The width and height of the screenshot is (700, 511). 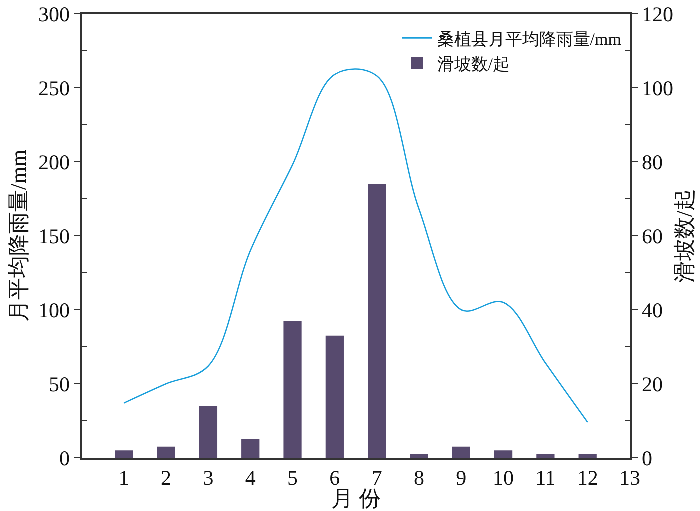 I want to click on y-tick-label: 50, so click(x=59, y=384).